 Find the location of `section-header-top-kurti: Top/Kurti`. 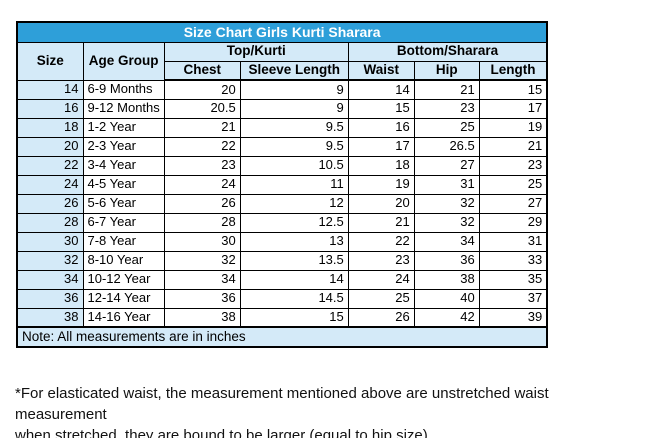

section-header-top-kurti: Top/Kurti is located at coordinates (256, 51).